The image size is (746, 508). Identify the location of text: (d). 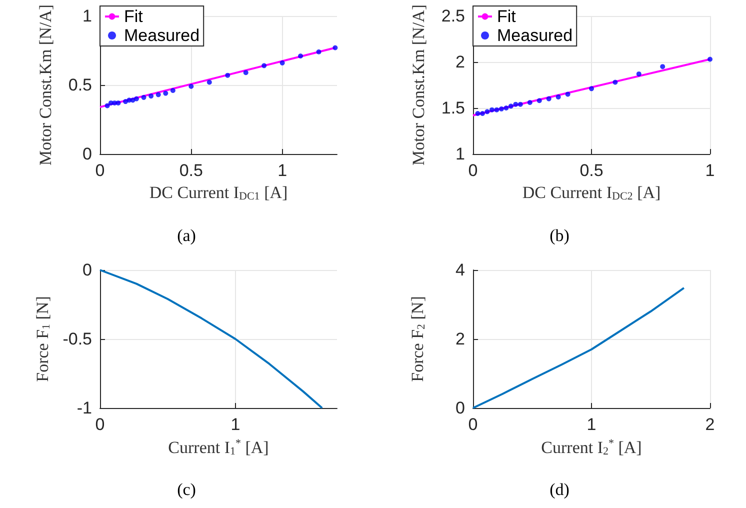
(560, 489).